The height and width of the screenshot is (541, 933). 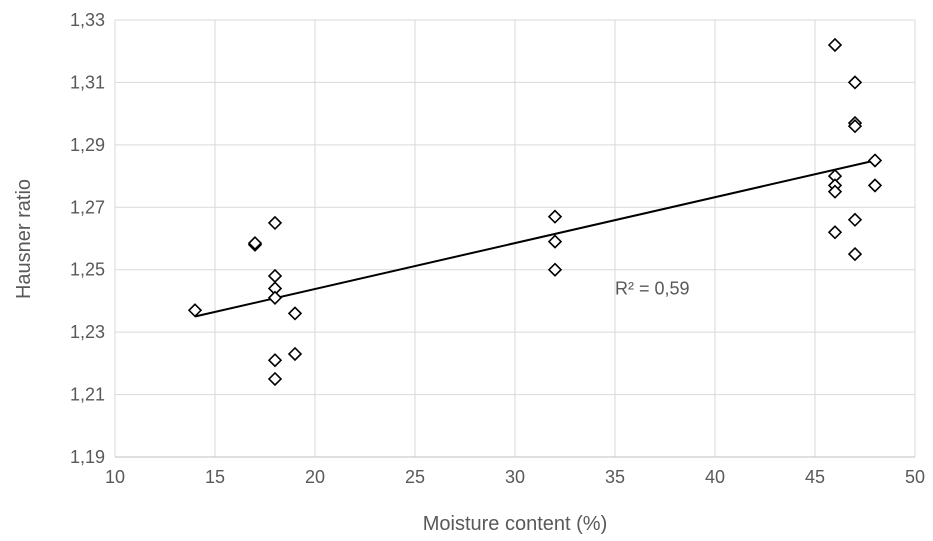 What do you see at coordinates (715, 477) in the screenshot?
I see `x-tick-label: 40` at bounding box center [715, 477].